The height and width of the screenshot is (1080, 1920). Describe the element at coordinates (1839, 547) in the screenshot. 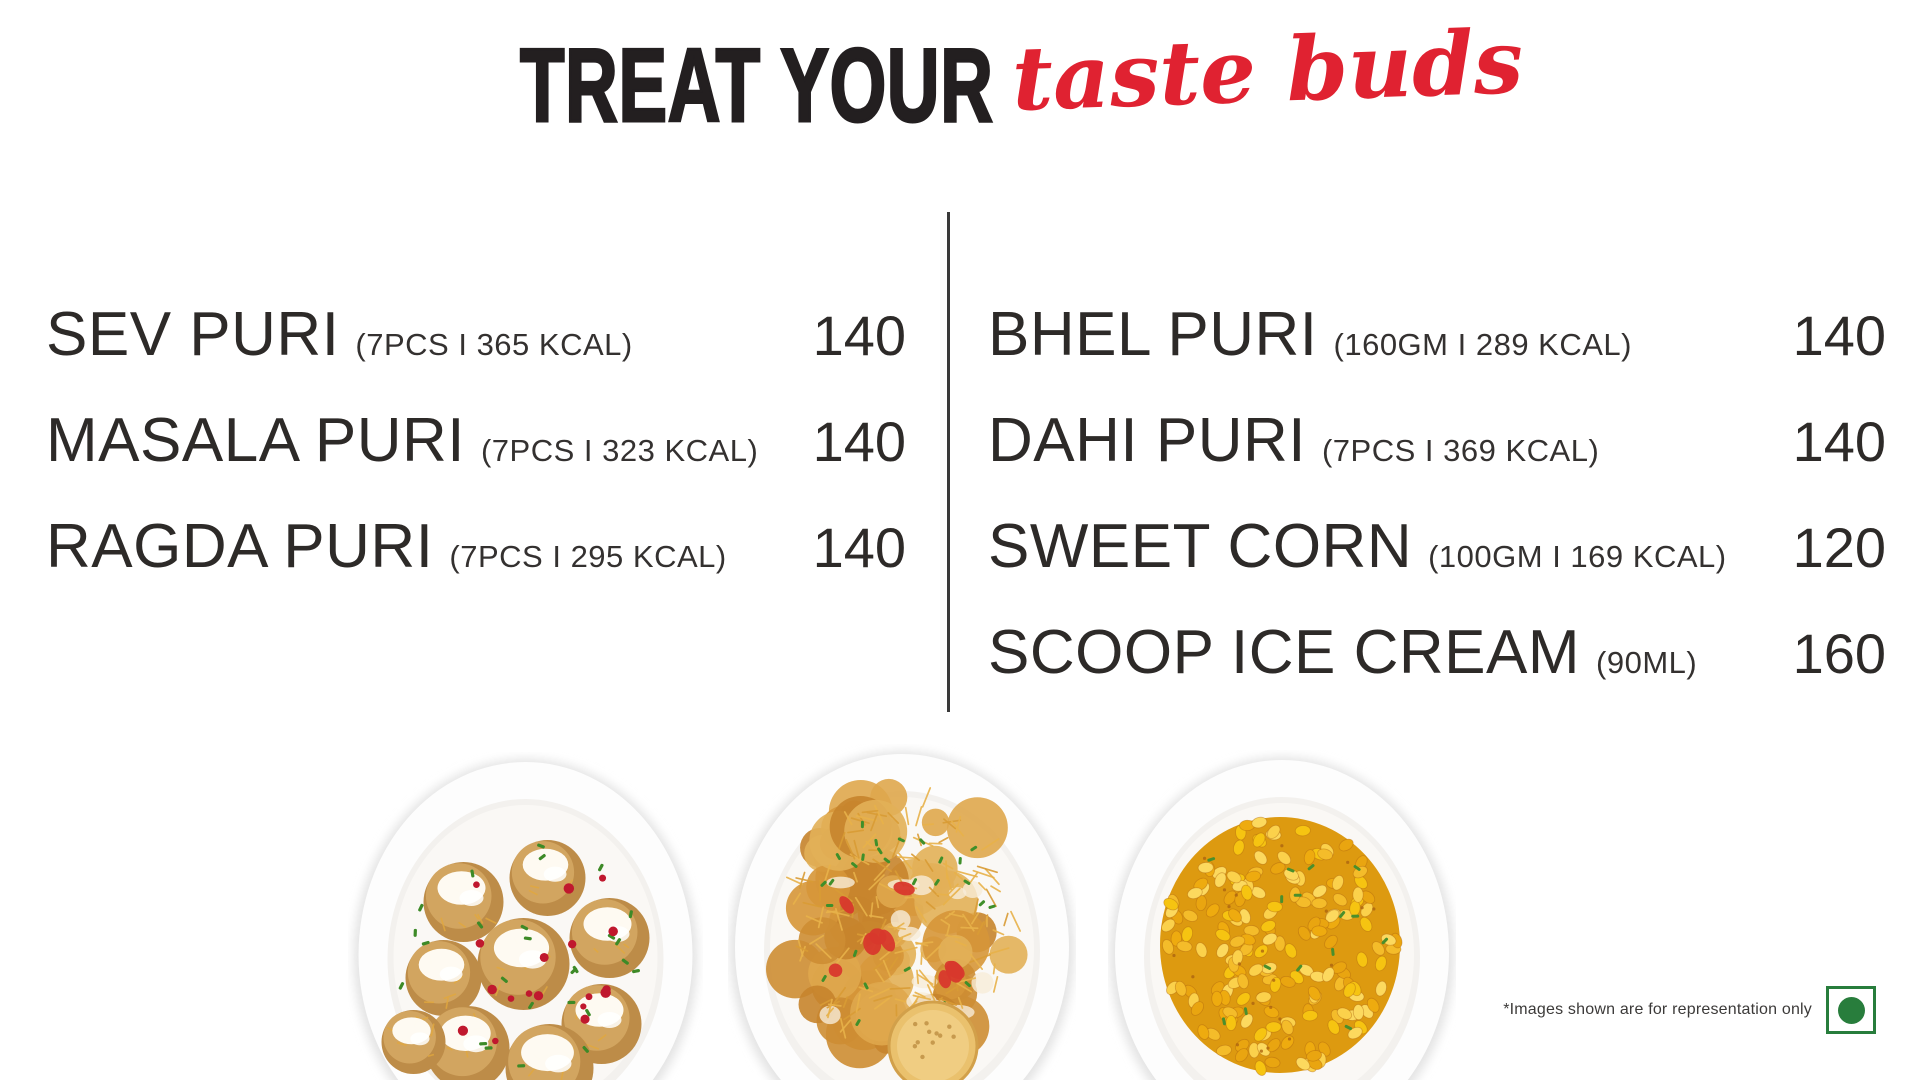

I see `item-price: 120` at that location.